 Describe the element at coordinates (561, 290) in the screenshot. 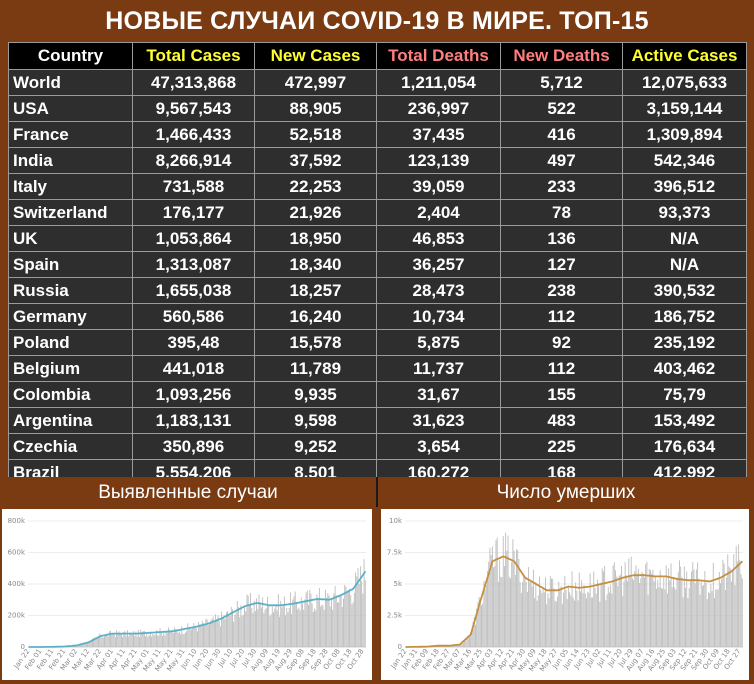

I see `value-cell: 238` at that location.